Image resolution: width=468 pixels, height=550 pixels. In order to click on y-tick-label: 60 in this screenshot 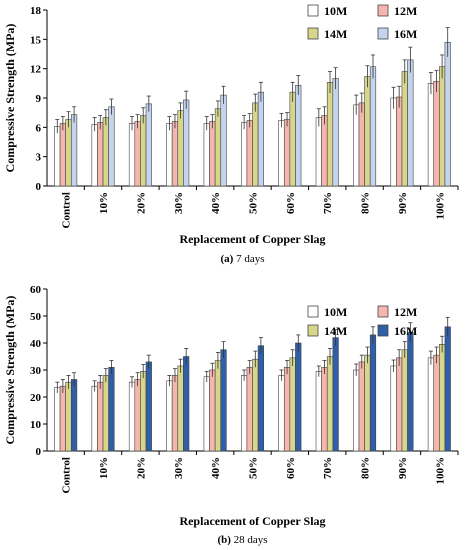, I will do `click(36, 290)`.